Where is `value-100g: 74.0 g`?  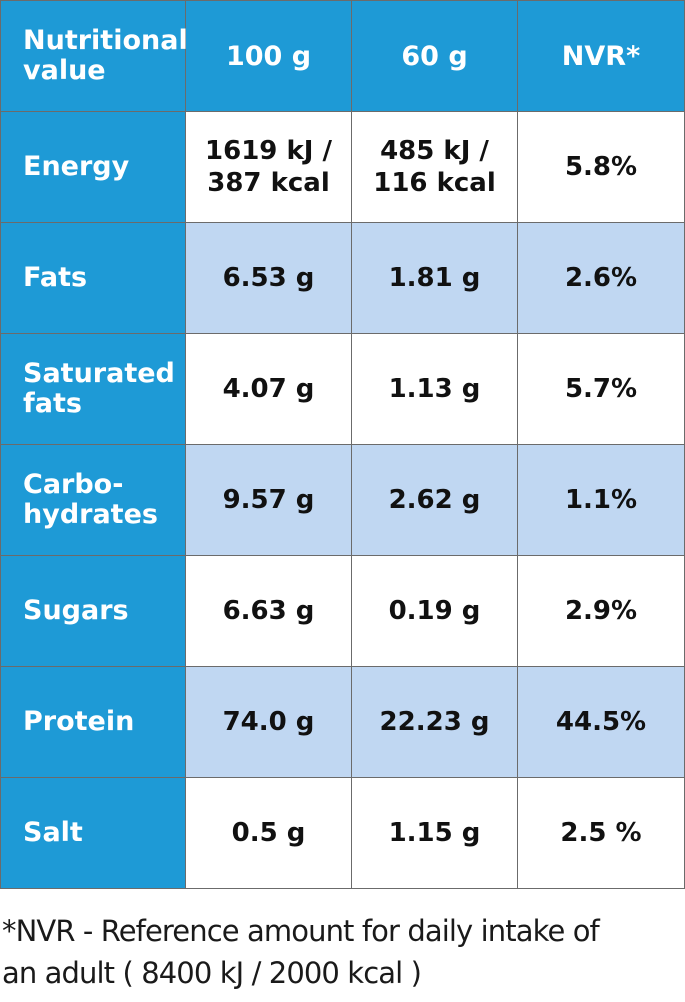
value-100g: 74.0 g is located at coordinates (268, 722).